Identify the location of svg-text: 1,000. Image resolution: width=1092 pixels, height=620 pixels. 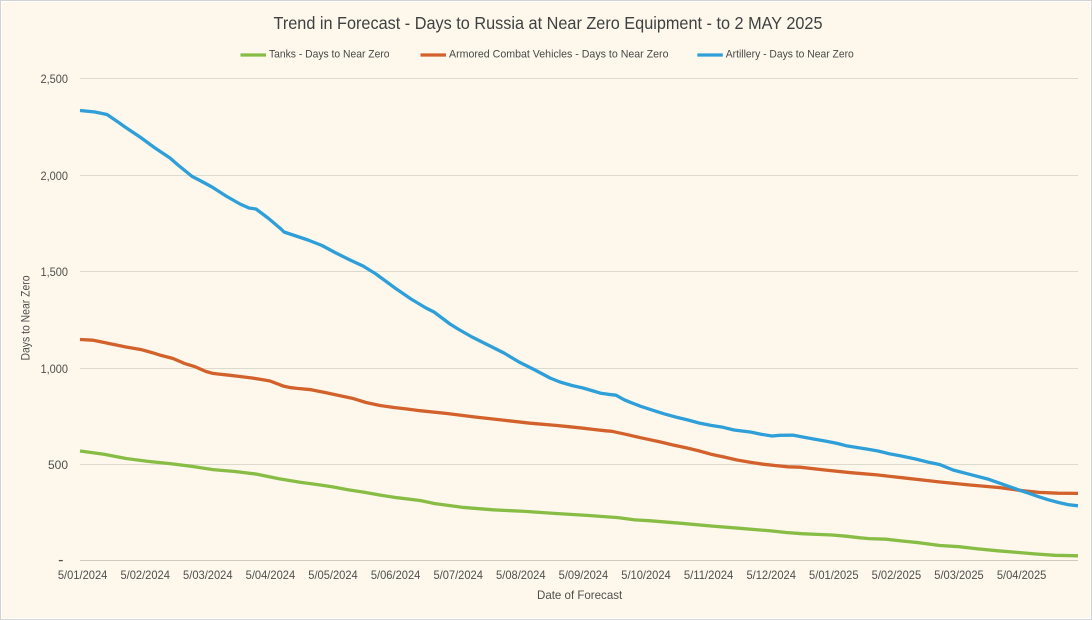
(55, 369).